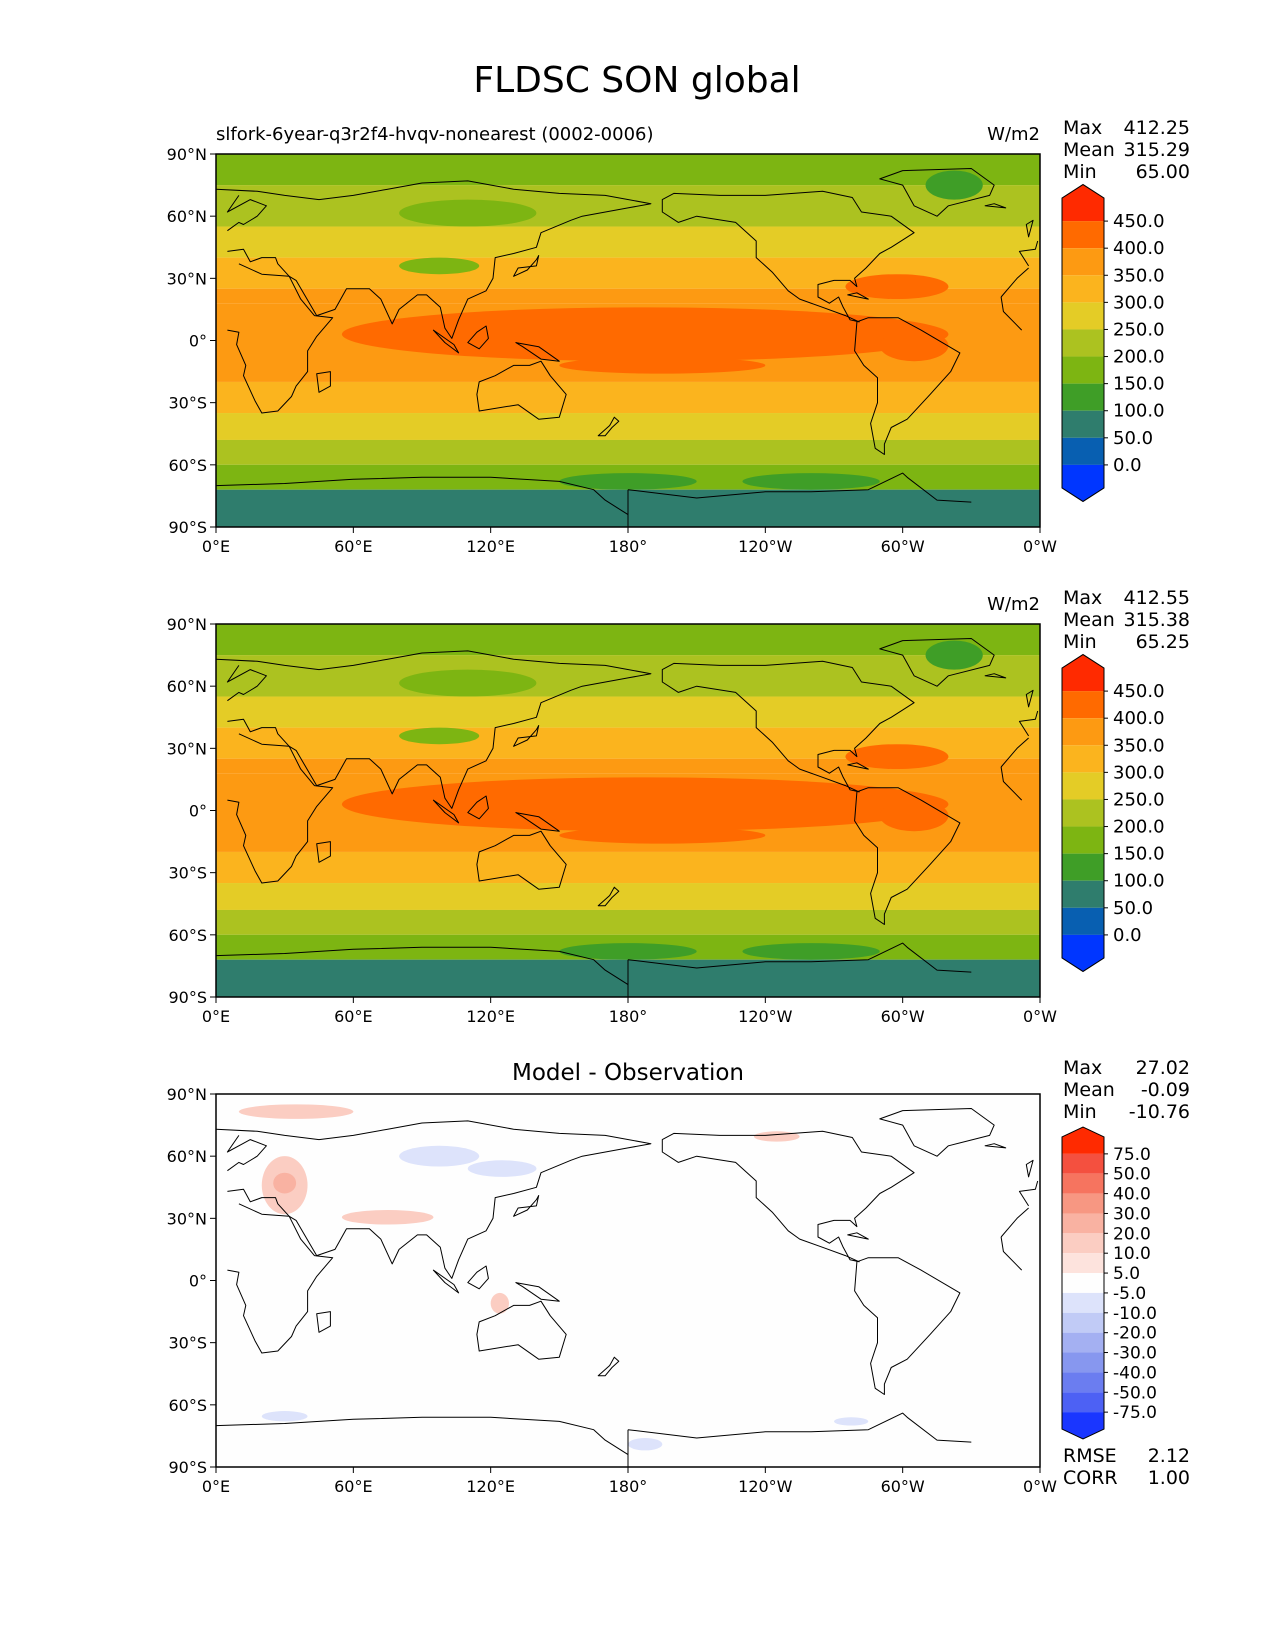 Image resolution: width=1275 pixels, height=1650 pixels. Describe the element at coordinates (187, 748) in the screenshot. I see `lat-tick-label: 30°N` at that location.